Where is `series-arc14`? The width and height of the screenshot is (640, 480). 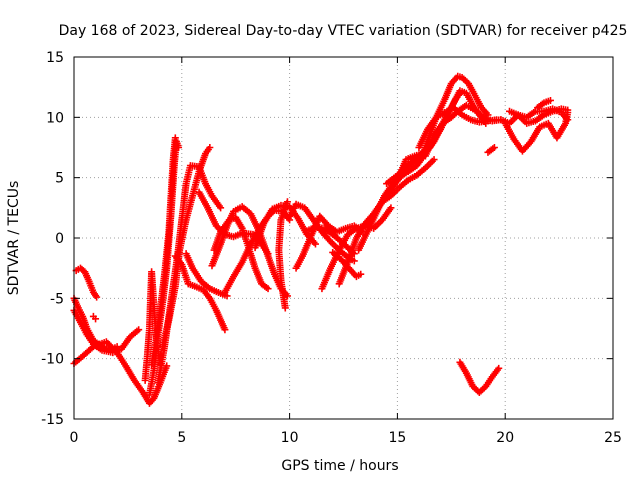
series-arc14 is located at coordinates (241, 253).